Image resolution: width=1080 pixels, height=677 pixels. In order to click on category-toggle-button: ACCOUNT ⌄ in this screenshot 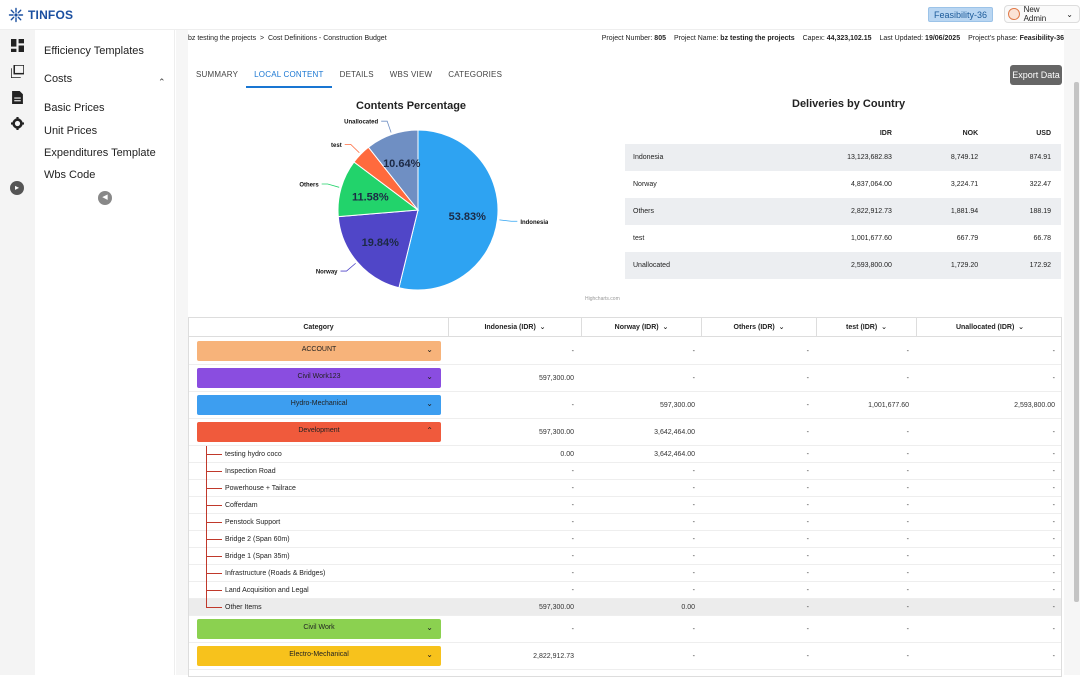, I will do `click(319, 351)`.